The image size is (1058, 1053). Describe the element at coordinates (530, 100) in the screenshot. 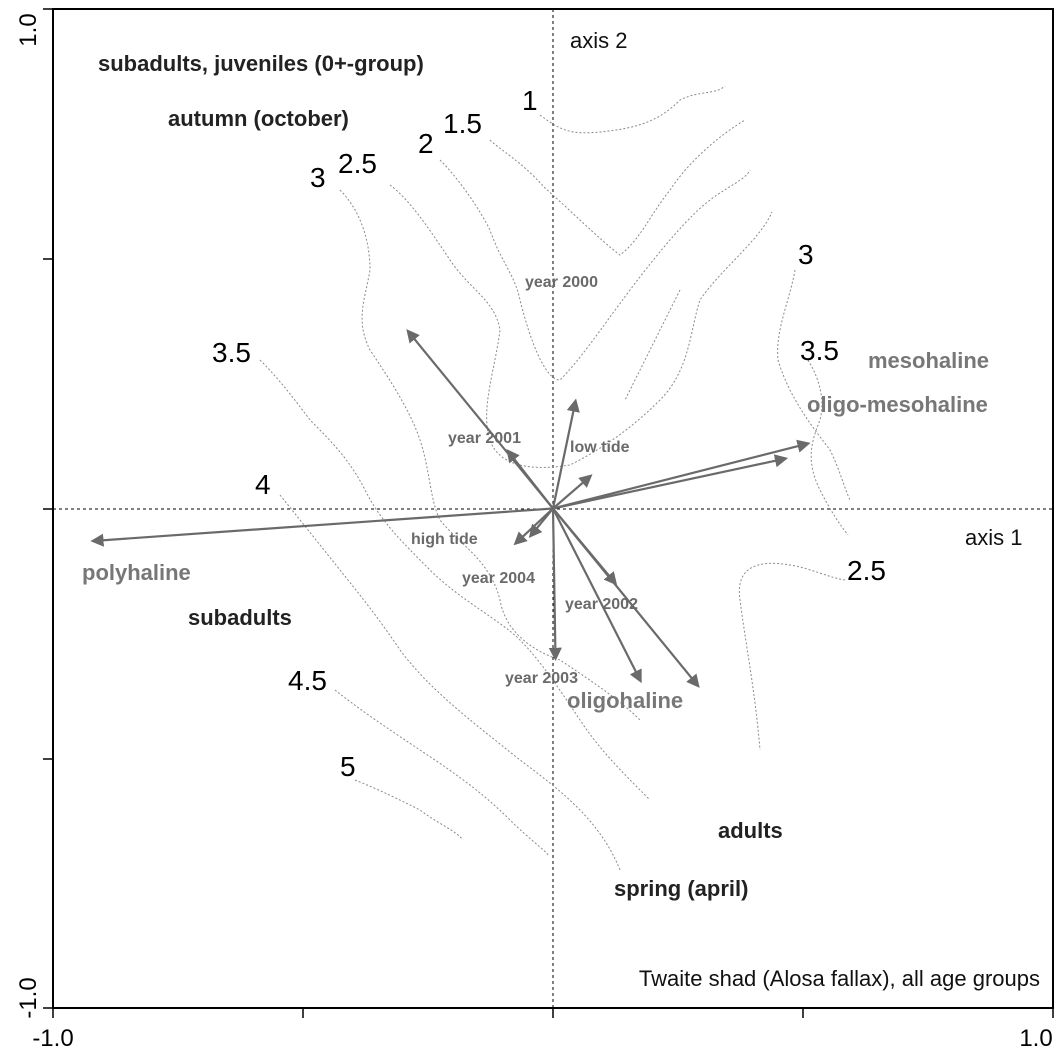

I see `contour-label: 1` at that location.